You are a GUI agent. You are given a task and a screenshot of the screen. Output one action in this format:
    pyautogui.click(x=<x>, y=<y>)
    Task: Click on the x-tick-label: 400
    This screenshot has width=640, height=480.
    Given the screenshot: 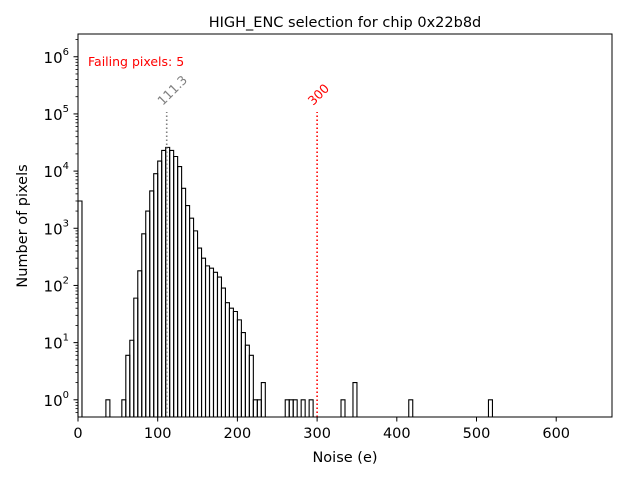 What is the action you would take?
    pyautogui.click(x=397, y=434)
    